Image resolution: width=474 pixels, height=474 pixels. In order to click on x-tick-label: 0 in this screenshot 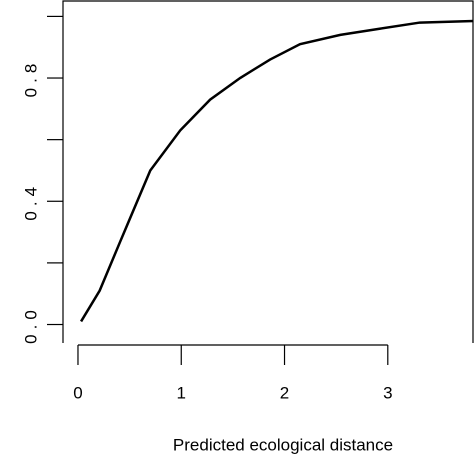, I will do `click(77, 392)`.